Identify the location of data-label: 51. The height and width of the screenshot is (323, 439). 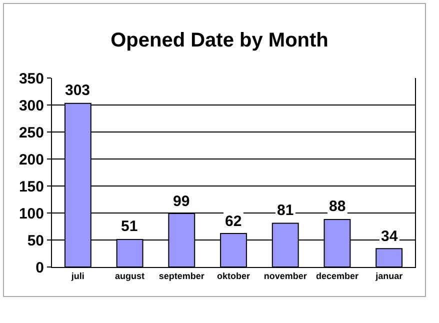
(129, 226).